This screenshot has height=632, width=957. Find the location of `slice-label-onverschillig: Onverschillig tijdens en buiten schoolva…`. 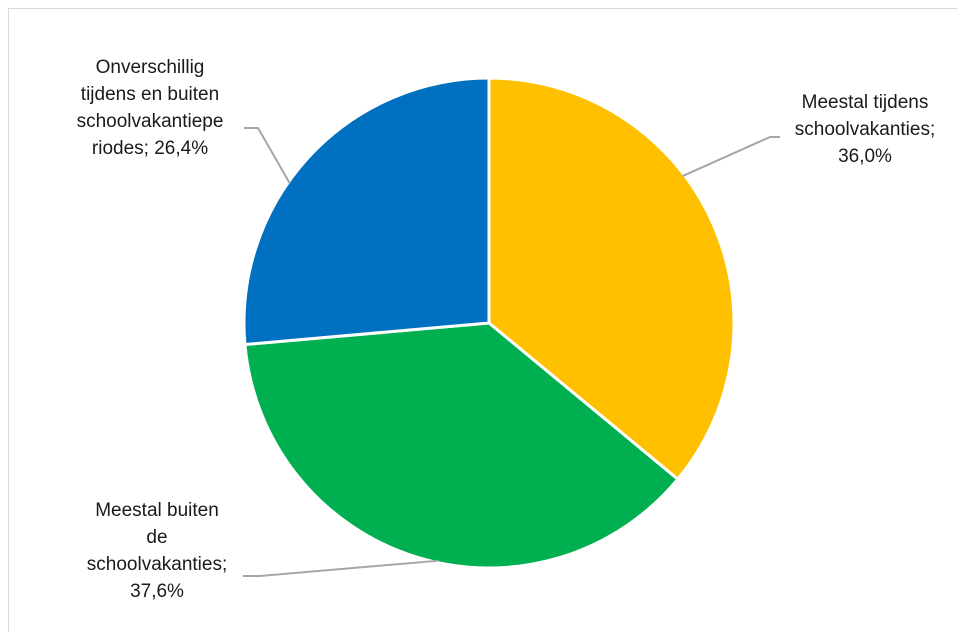

slice-label-onverschillig: Onverschillig tijdens en buiten schoolva… is located at coordinates (150, 108).